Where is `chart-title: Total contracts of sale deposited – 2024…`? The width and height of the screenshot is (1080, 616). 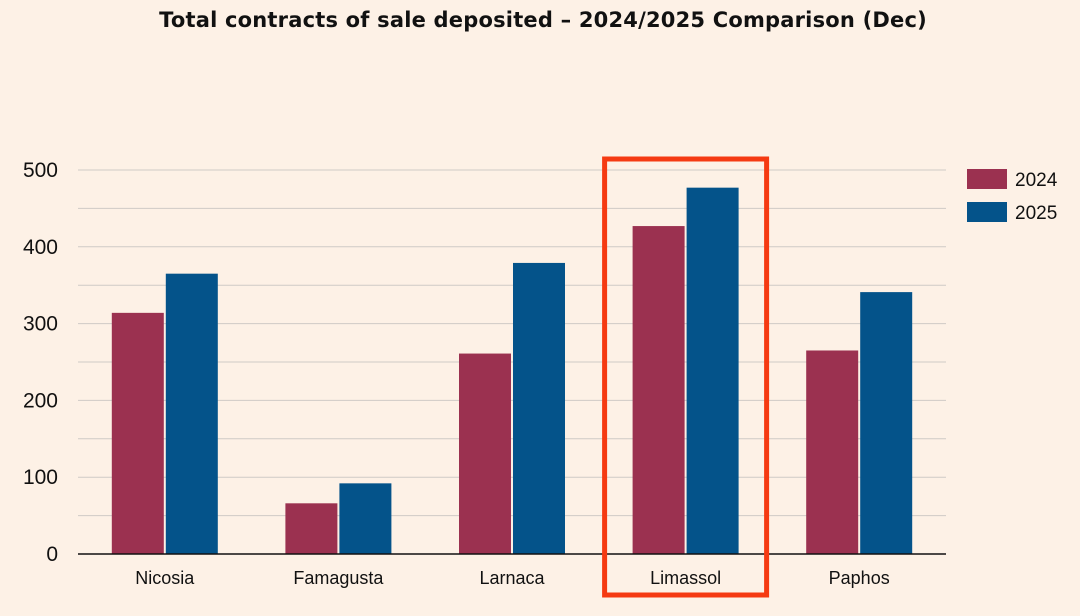
chart-title: Total contracts of sale deposited – 2024… is located at coordinates (543, 20).